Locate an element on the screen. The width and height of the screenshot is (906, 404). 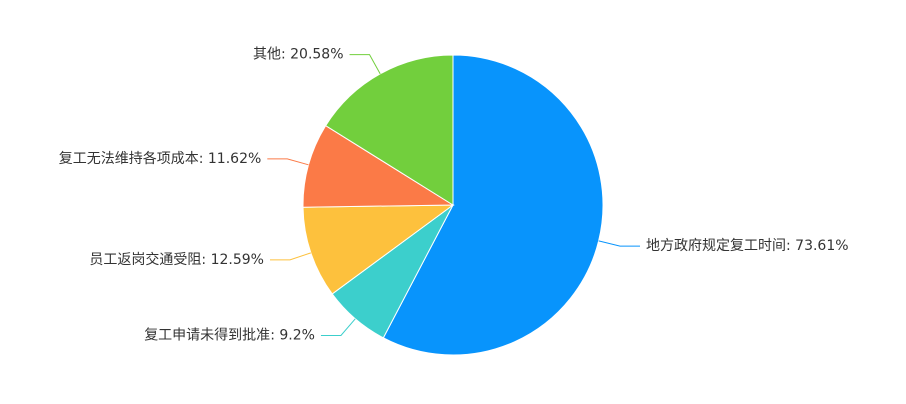
slice-label: 地方政府规定复工时间: 73.61% is located at coordinates (747, 245).